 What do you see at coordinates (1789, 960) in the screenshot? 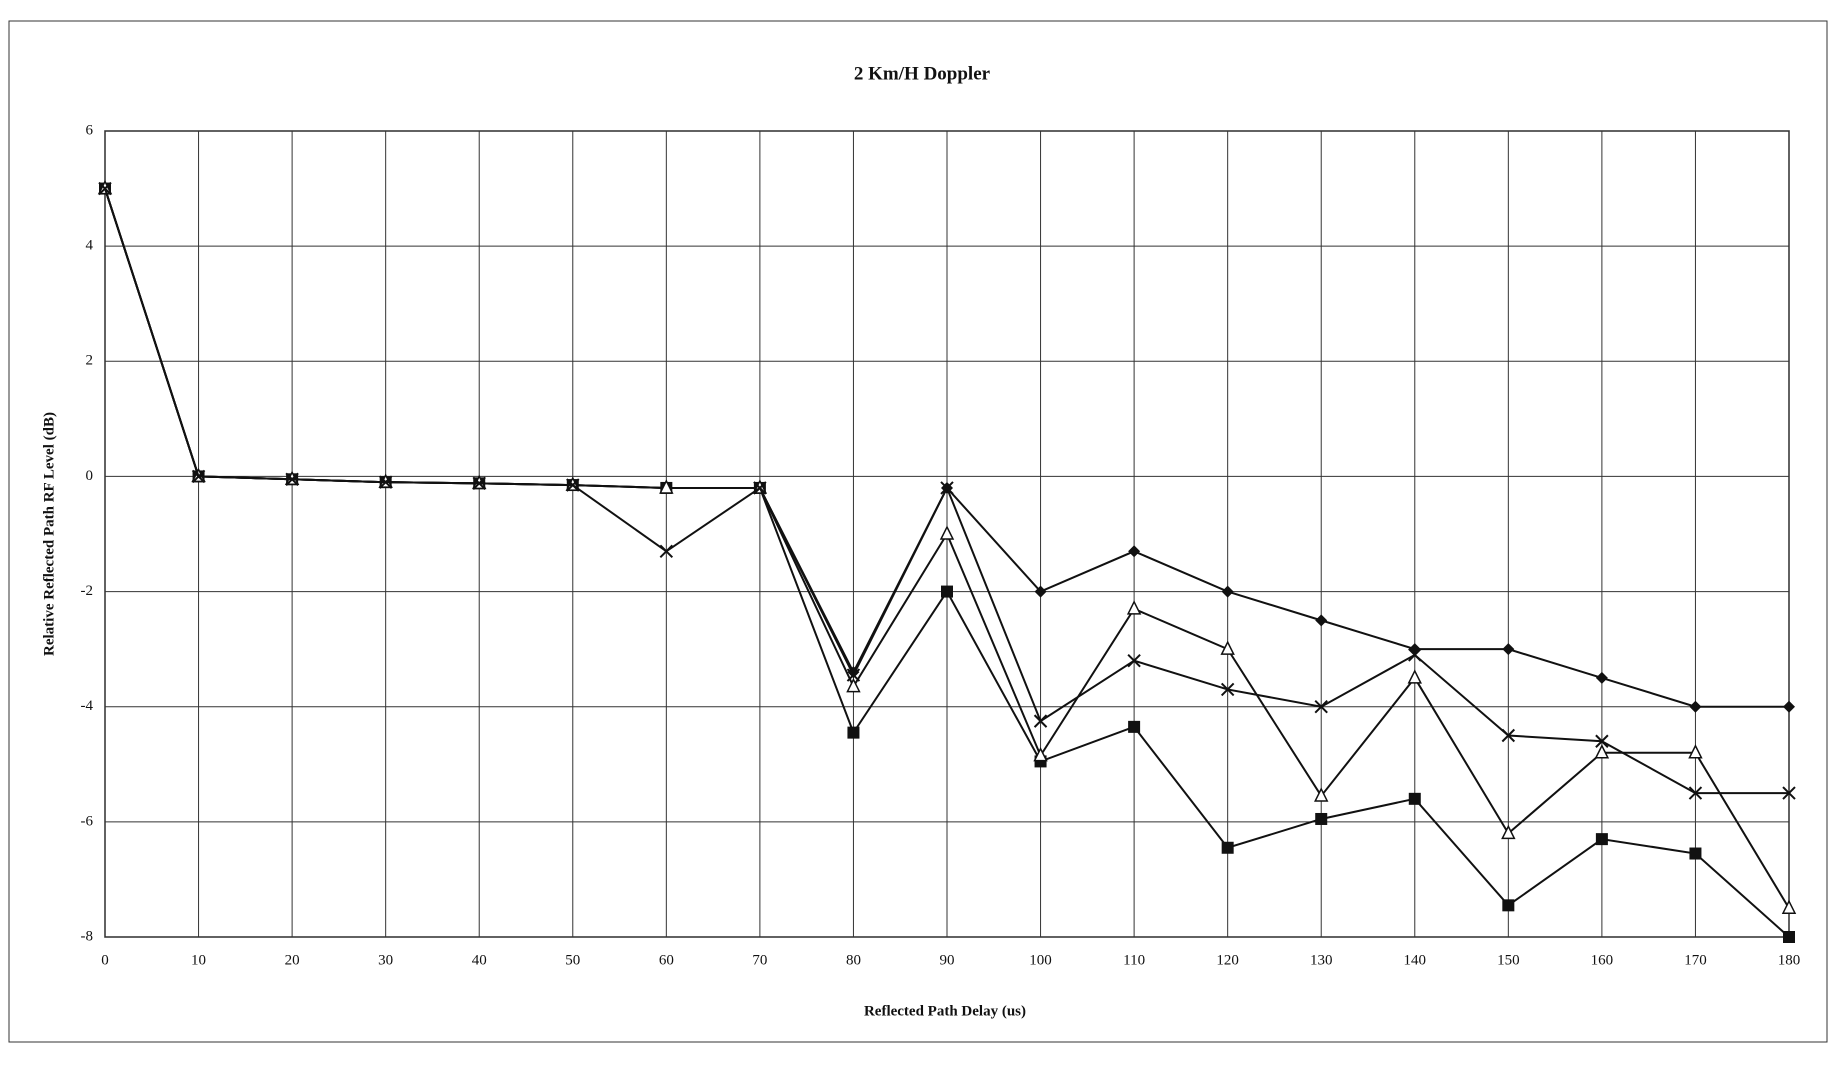
I see `x-tick-label: 180` at bounding box center [1789, 960].